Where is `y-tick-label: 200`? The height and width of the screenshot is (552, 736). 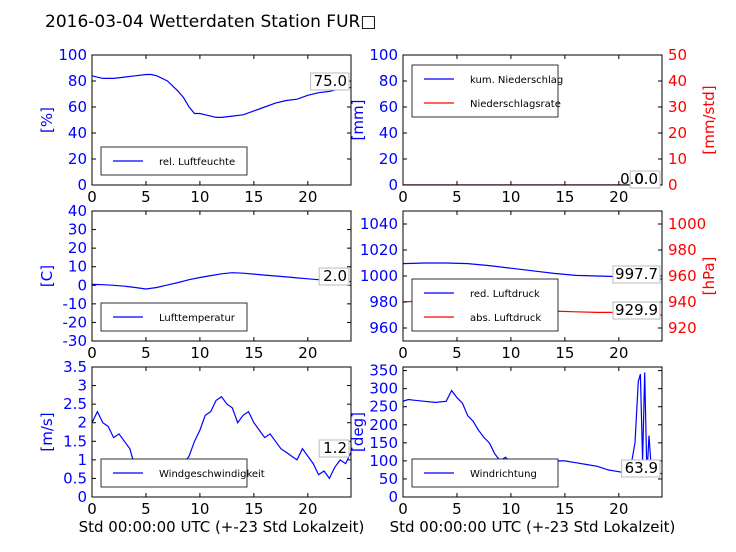
y-tick-label: 200 is located at coordinates (383, 425).